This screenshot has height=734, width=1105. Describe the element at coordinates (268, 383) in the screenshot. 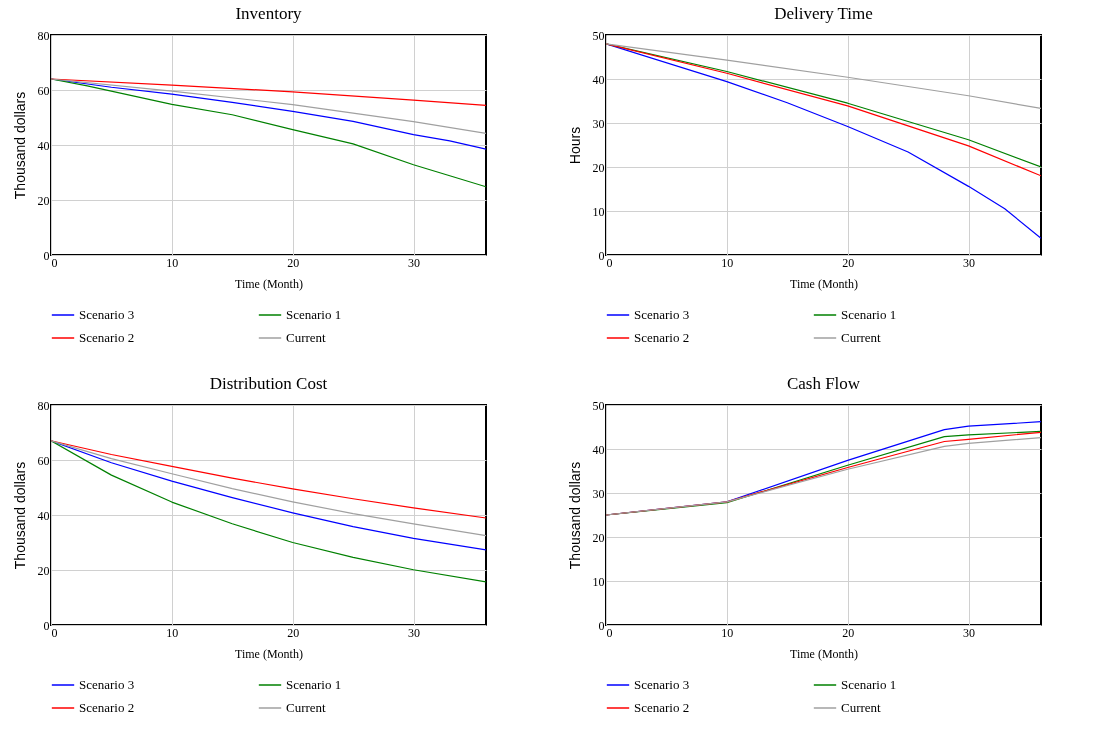

I see `chart-title: Distribution Cost` at that location.